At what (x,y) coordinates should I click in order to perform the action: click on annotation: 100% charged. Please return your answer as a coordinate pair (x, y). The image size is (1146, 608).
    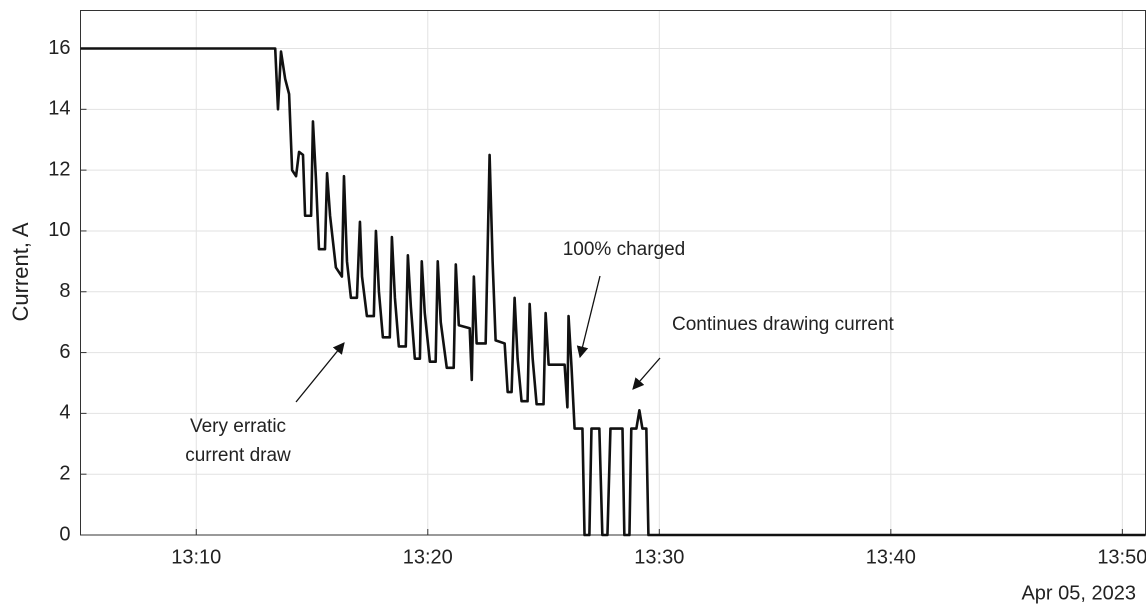
    Looking at the image, I should click on (624, 249).